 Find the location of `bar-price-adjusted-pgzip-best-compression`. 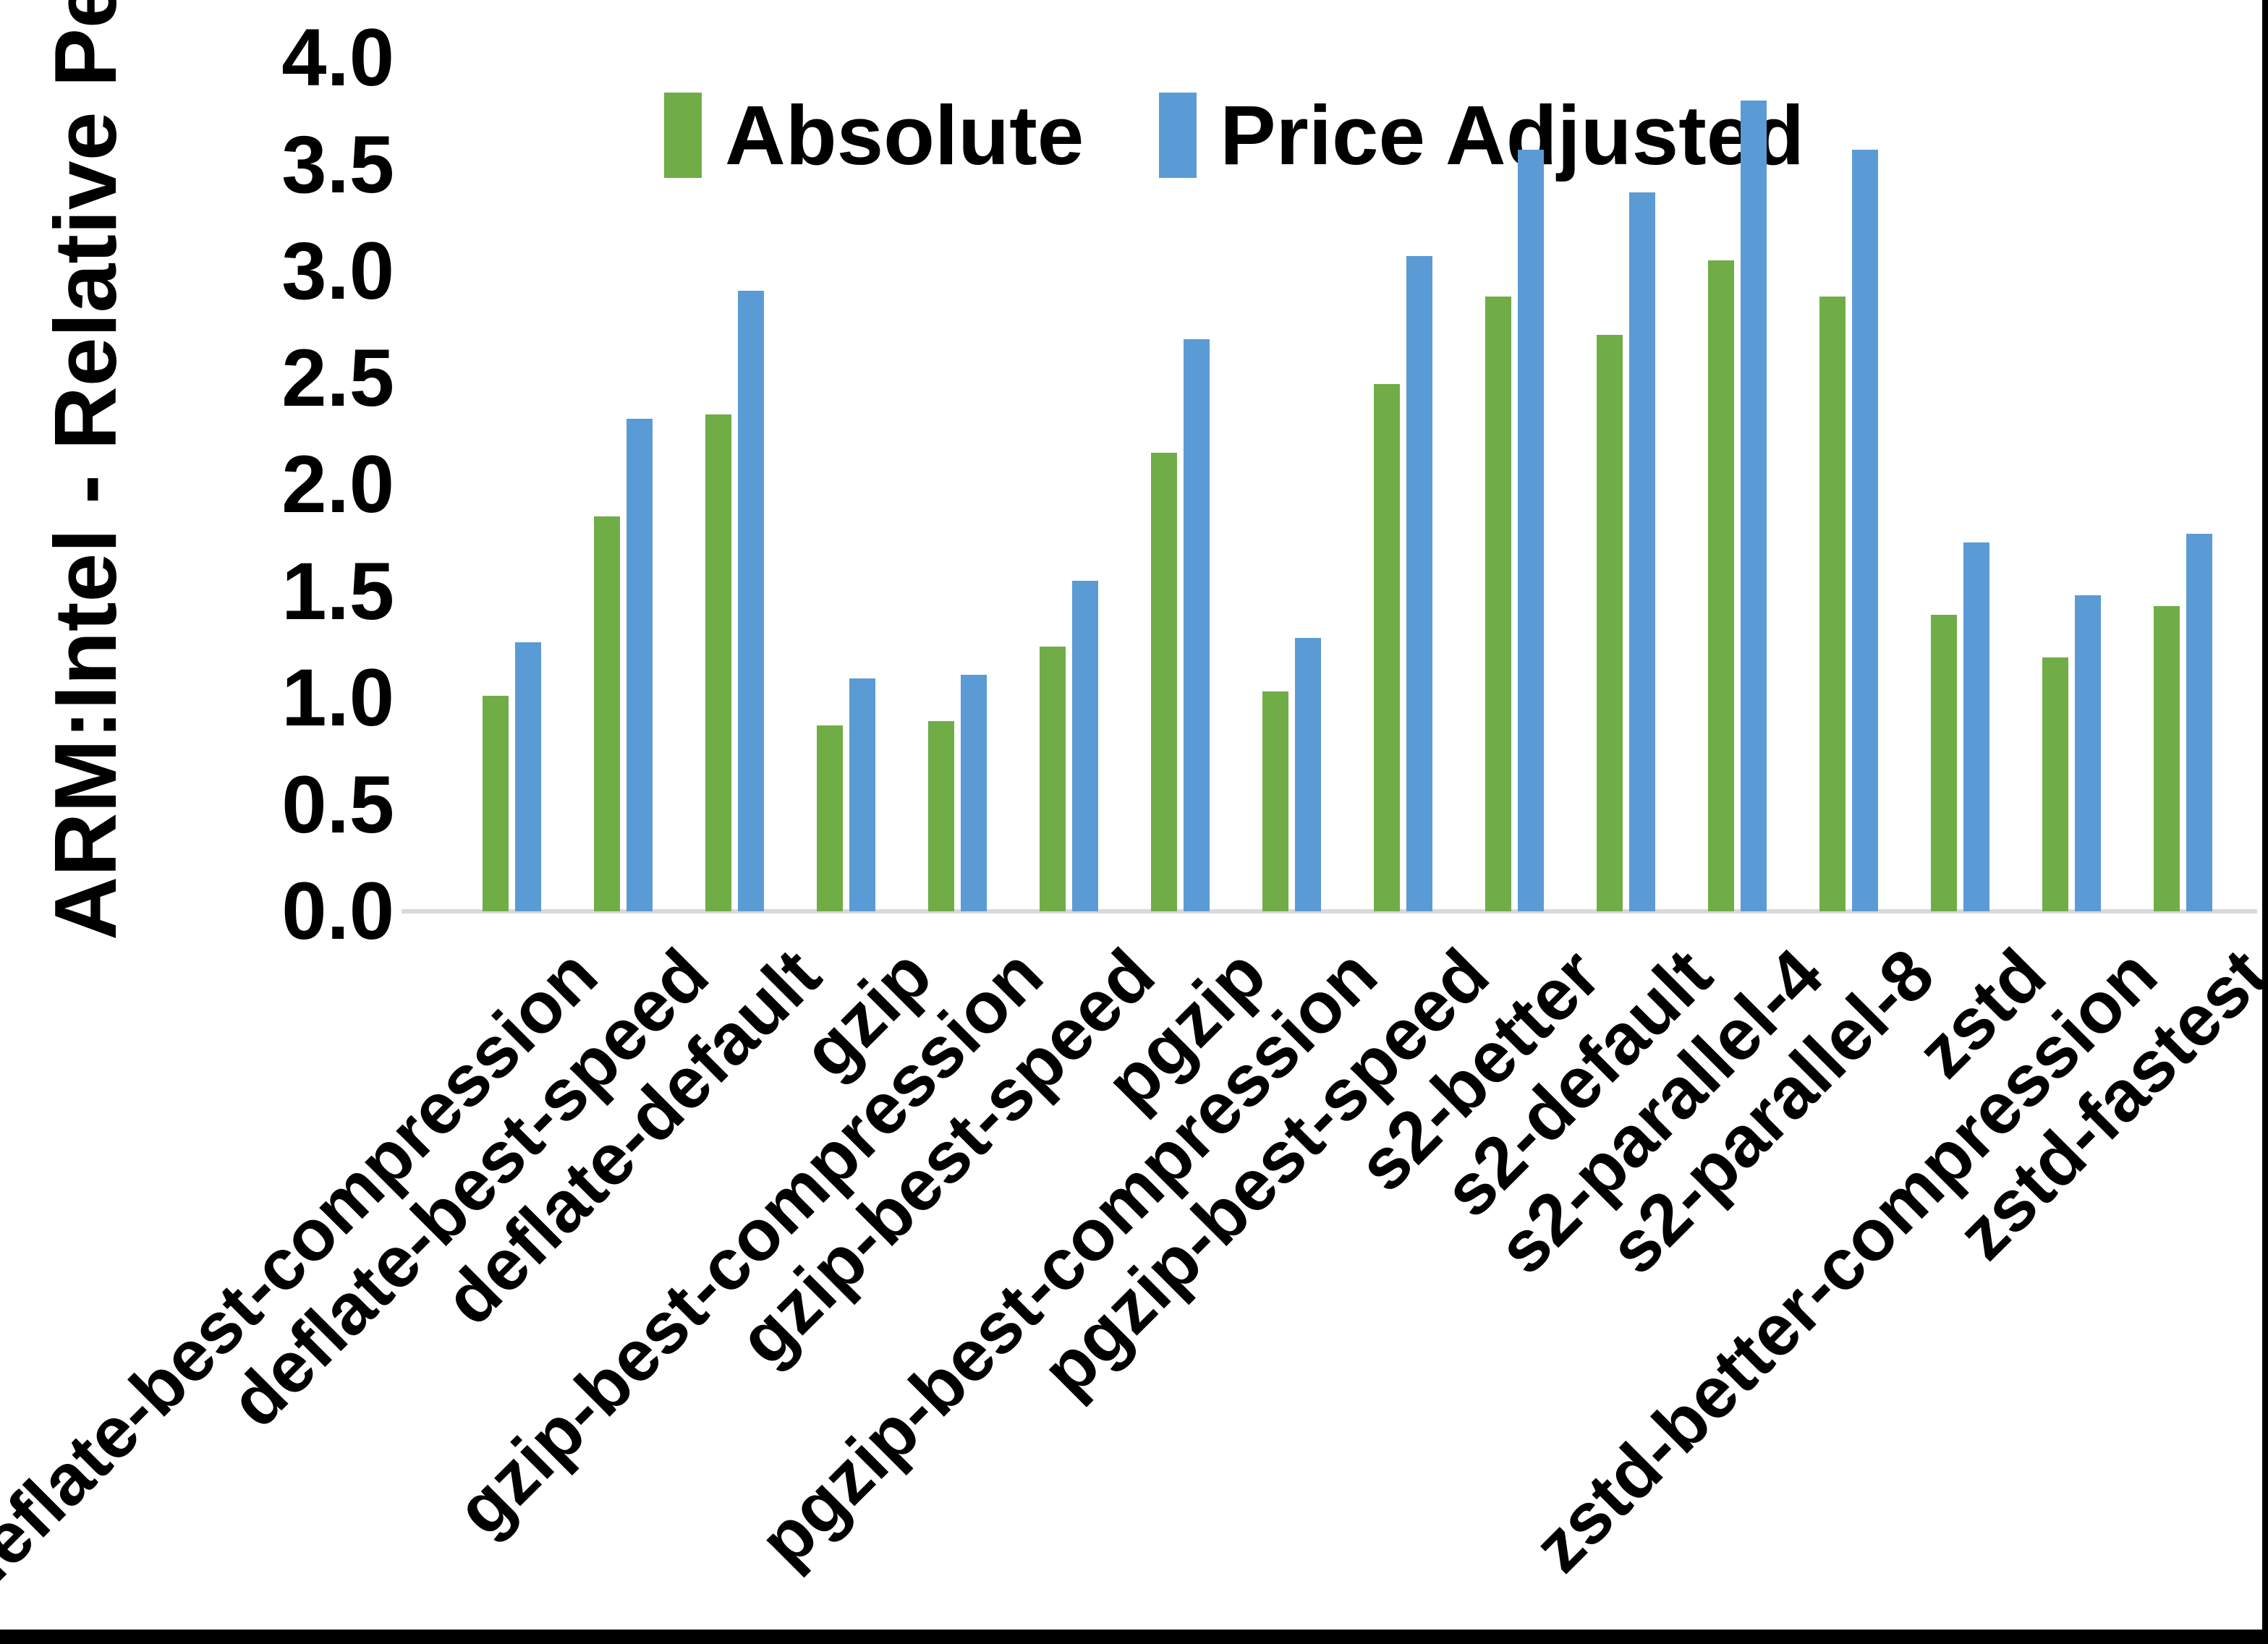

bar-price-adjusted-pgzip-best-compression is located at coordinates (1307, 774).